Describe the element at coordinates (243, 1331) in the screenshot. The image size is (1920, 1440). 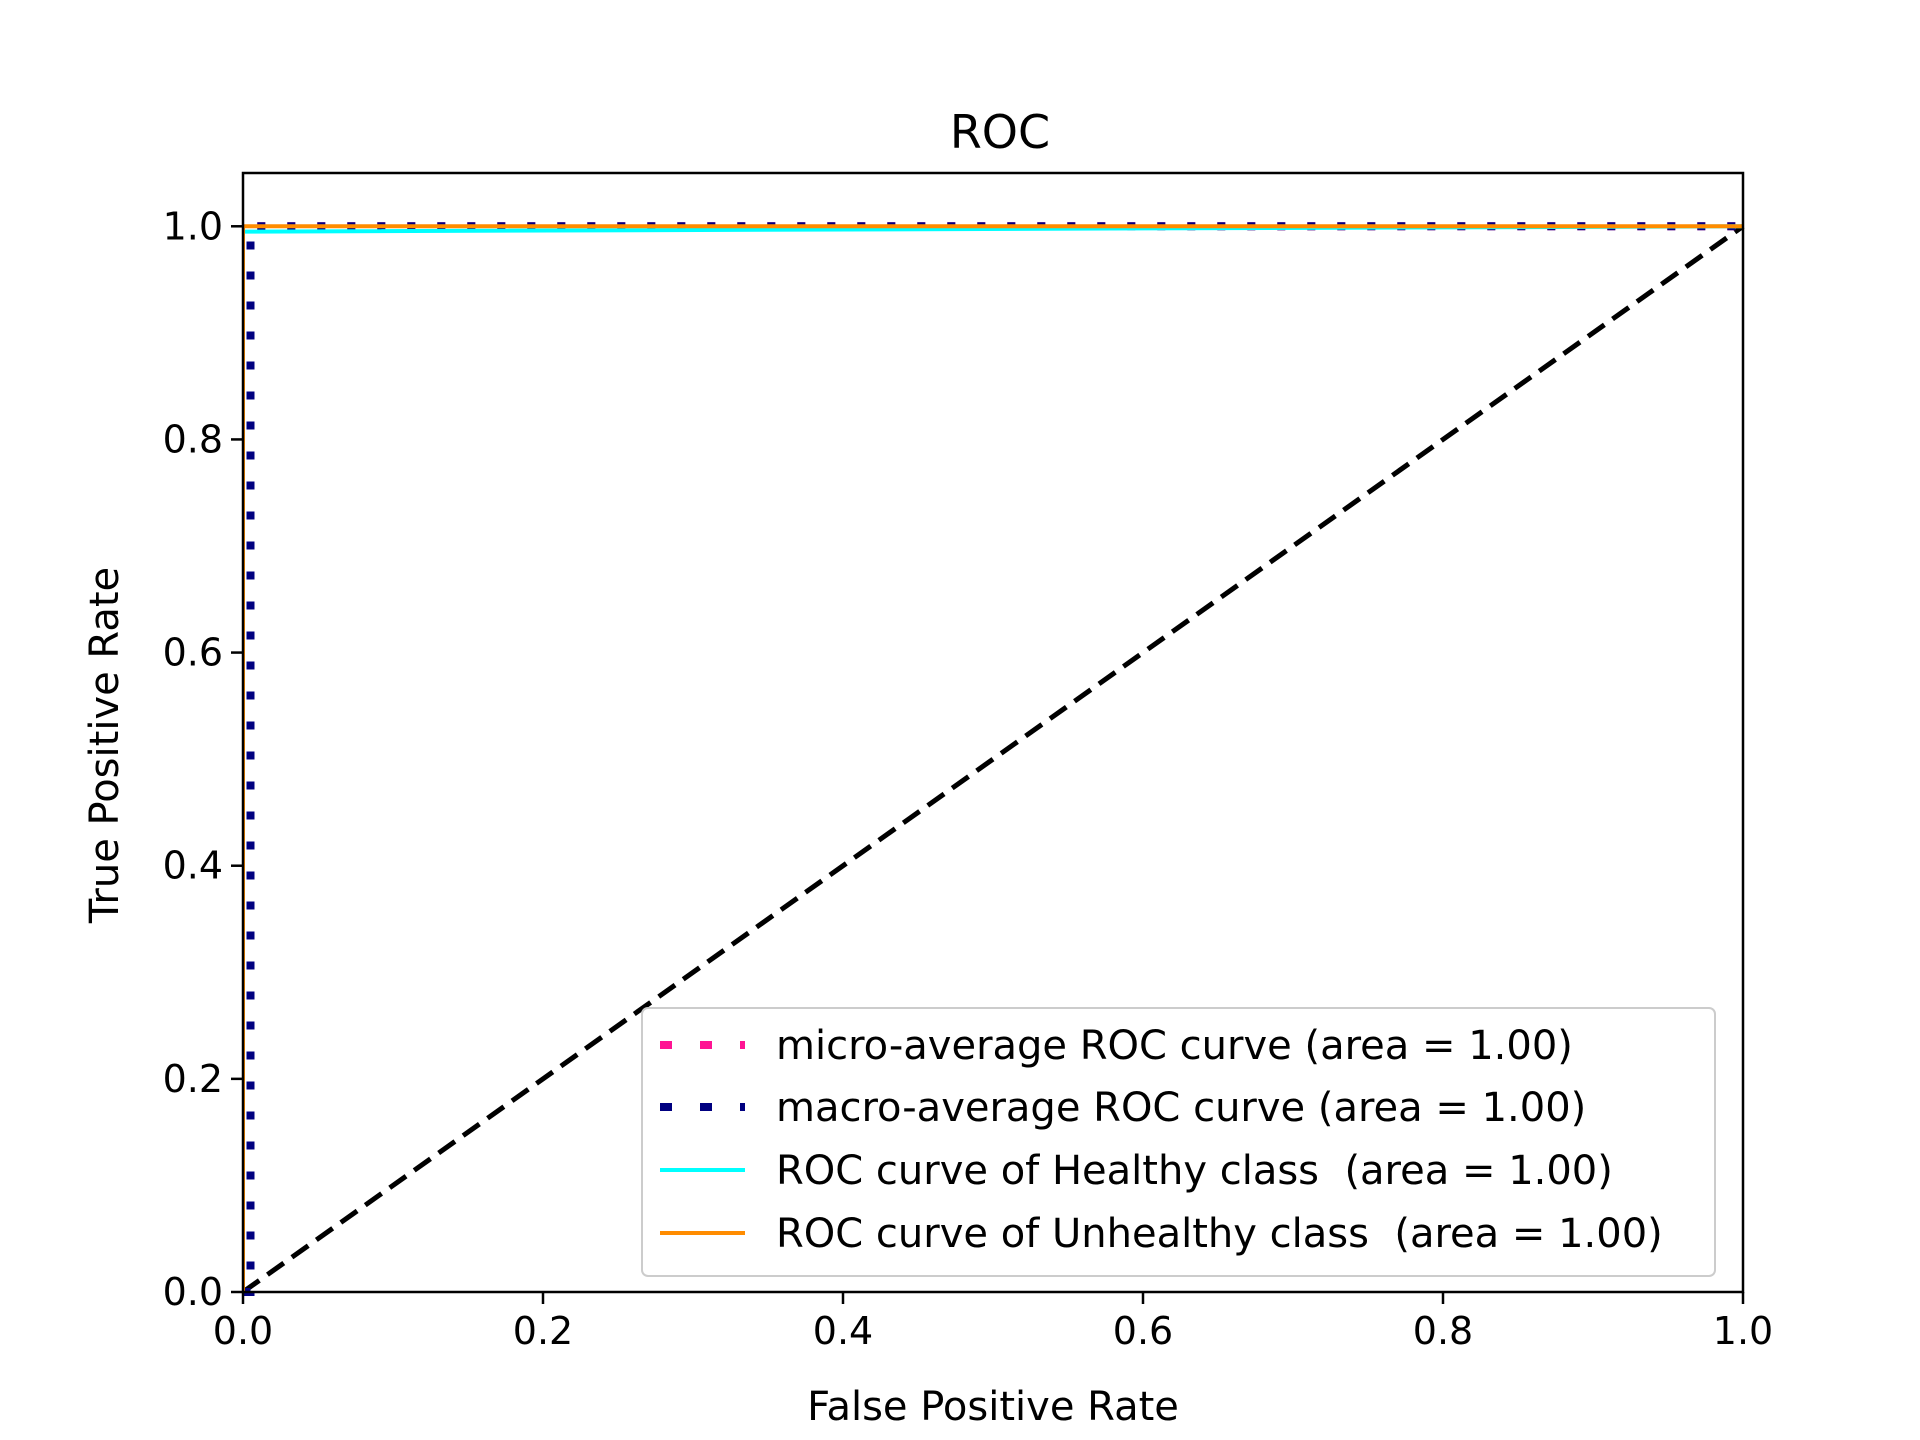
I see `x-tick-label: 0.0` at that location.